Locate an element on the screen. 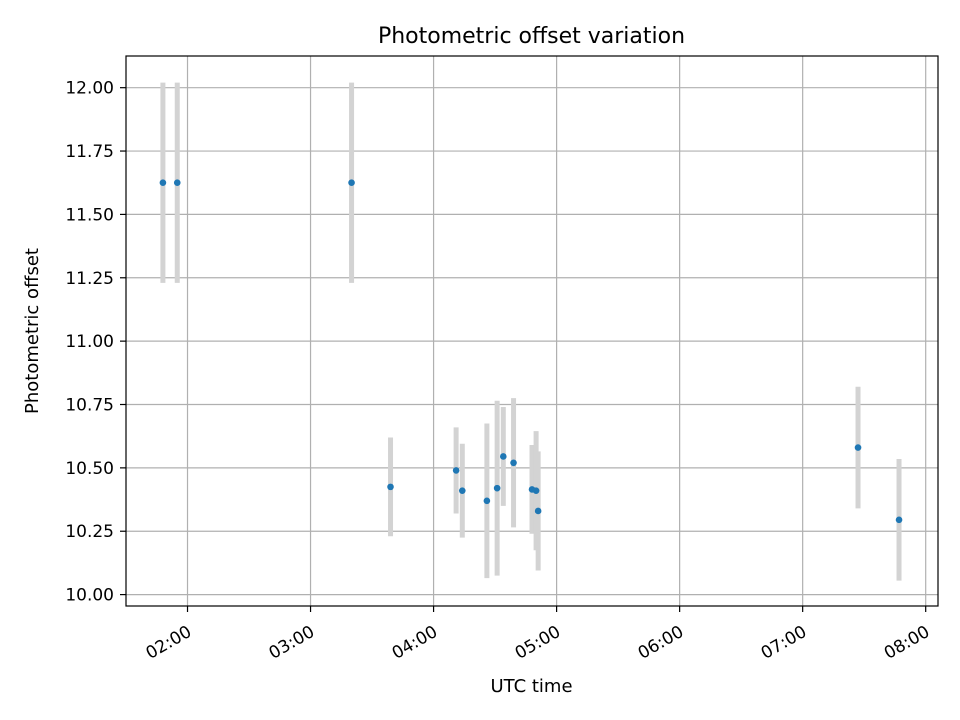 Image resolution: width=960 pixels, height=720 pixels. y-tick-label: 12.00 is located at coordinates (89, 89).